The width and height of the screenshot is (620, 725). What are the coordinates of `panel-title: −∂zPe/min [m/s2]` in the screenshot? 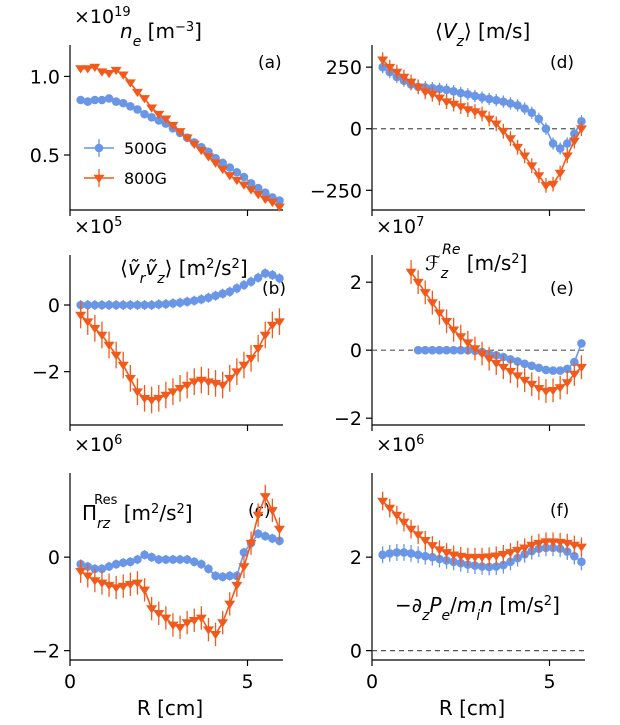 It's located at (477, 608).